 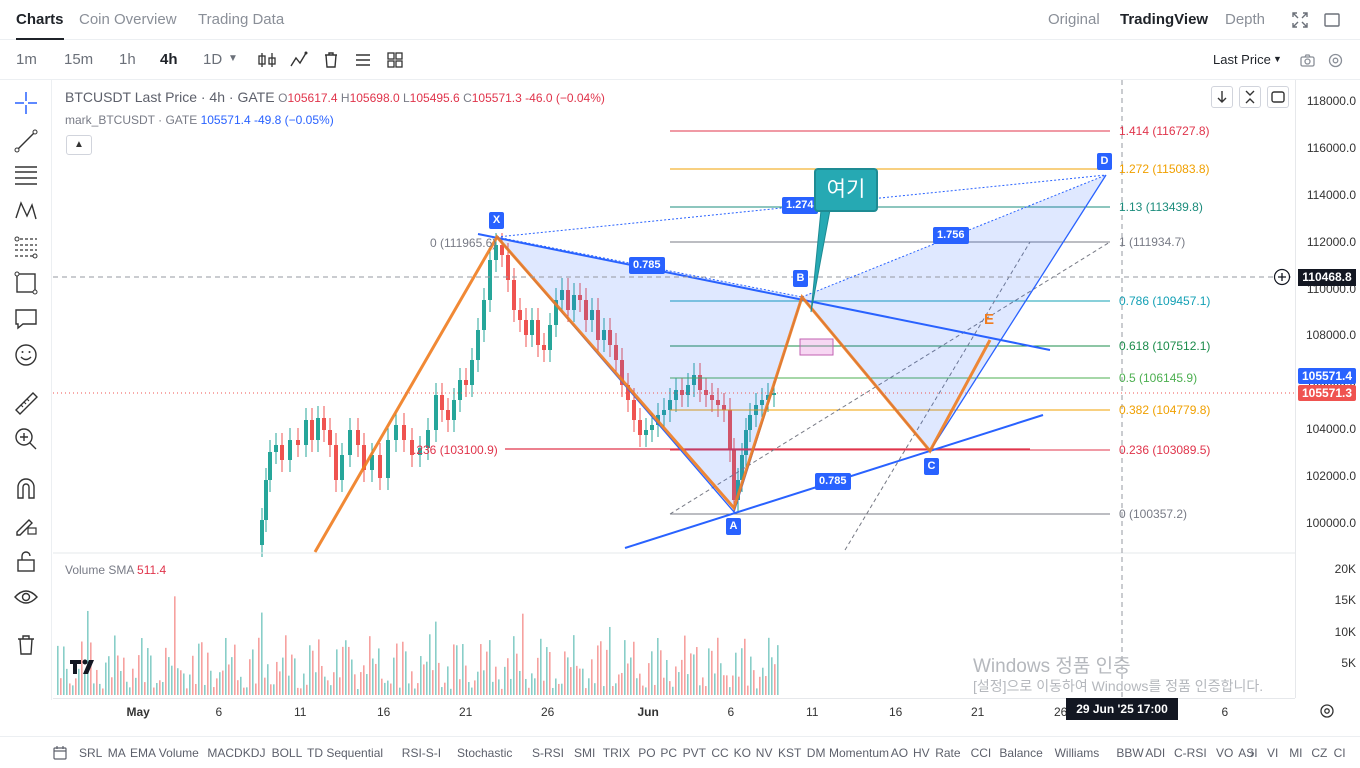 What do you see at coordinates (1130, 753) in the screenshot?
I see `indicator-bbw: BBW` at bounding box center [1130, 753].